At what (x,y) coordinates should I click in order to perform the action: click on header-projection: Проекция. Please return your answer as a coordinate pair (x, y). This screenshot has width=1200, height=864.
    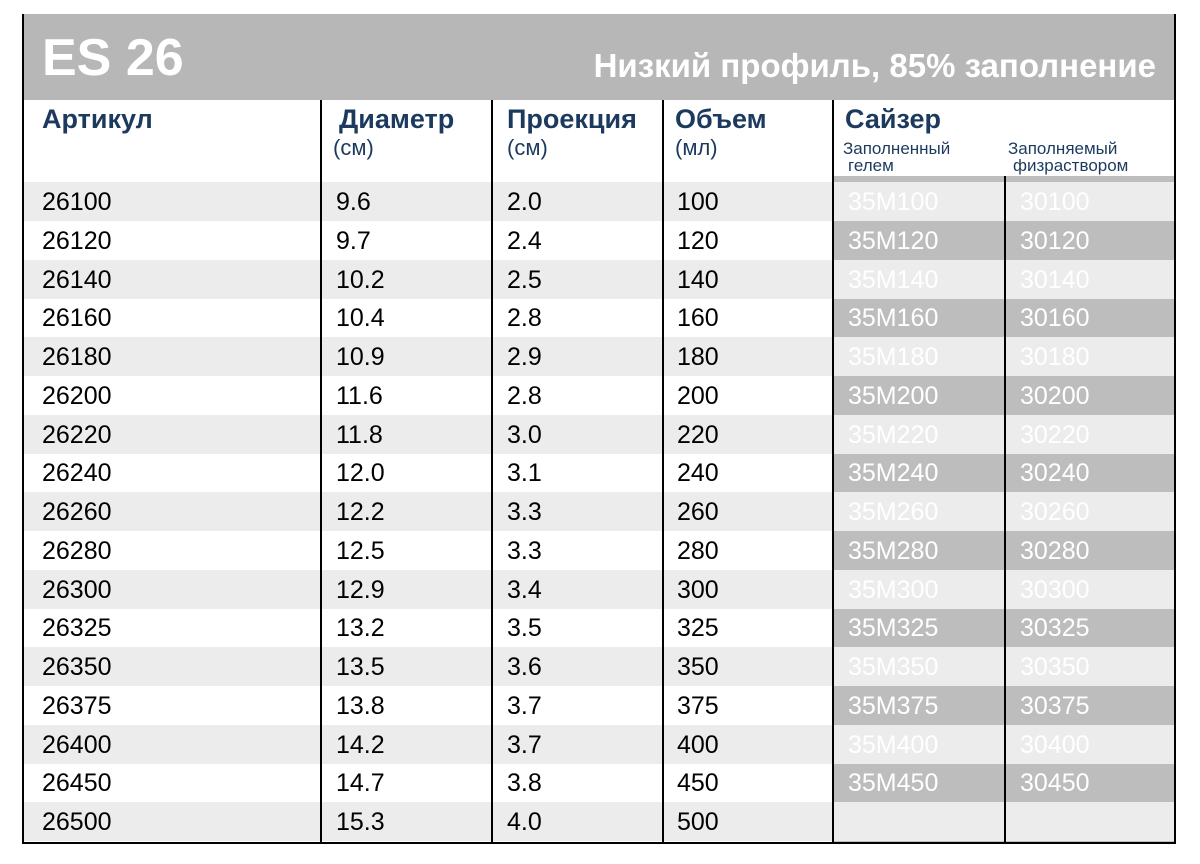
    Looking at the image, I should click on (572, 119).